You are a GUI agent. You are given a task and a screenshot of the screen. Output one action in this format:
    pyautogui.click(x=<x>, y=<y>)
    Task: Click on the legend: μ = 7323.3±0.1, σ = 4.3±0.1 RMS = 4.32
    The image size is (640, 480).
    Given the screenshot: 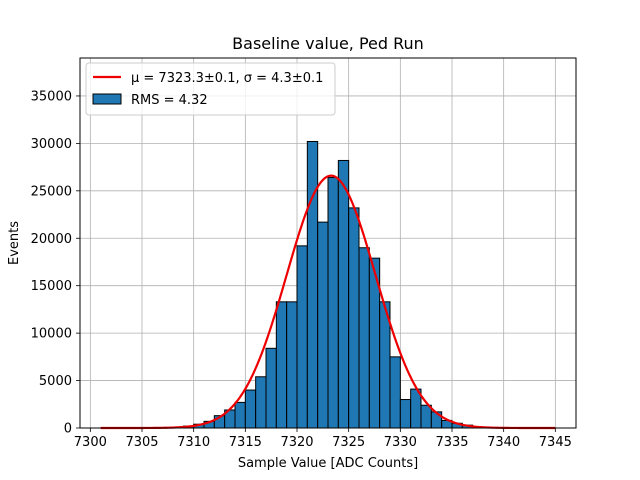 What is the action you would take?
    pyautogui.click(x=210, y=89)
    